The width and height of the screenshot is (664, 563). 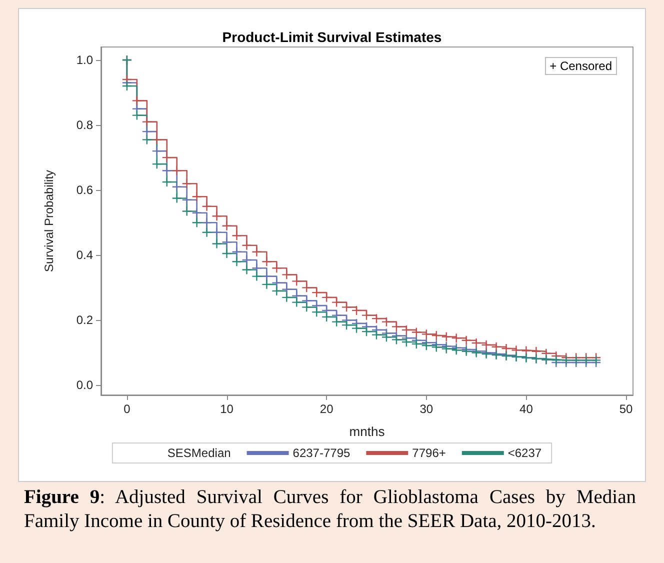 What do you see at coordinates (127, 409) in the screenshot?
I see `x-tick-label: 0` at bounding box center [127, 409].